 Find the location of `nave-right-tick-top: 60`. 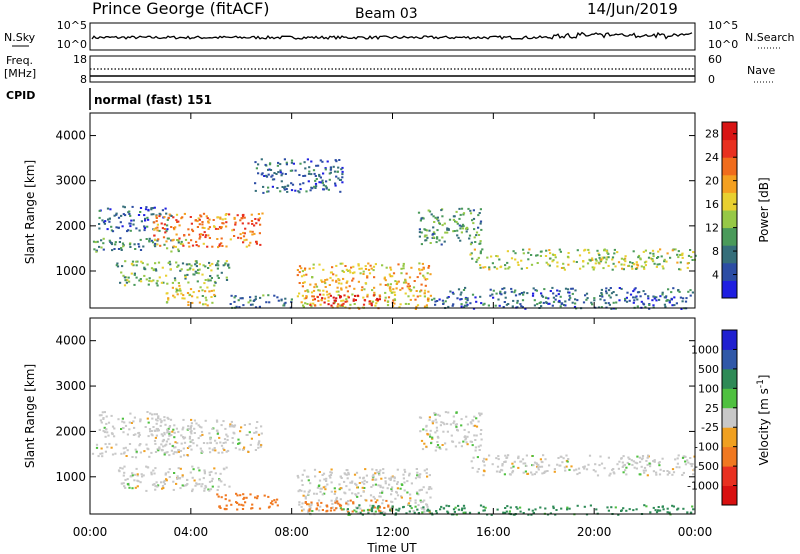

nave-right-tick-top: 60 is located at coordinates (715, 59).